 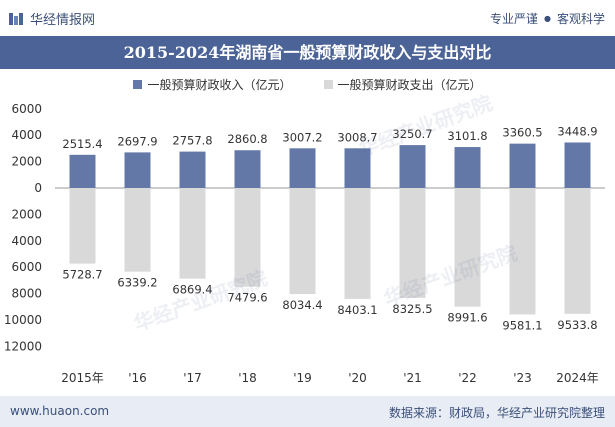 I want to click on chart-legend: 一般预算财政收入（亿元） 一般预算财政支出（亿元）, so click(x=307, y=84).